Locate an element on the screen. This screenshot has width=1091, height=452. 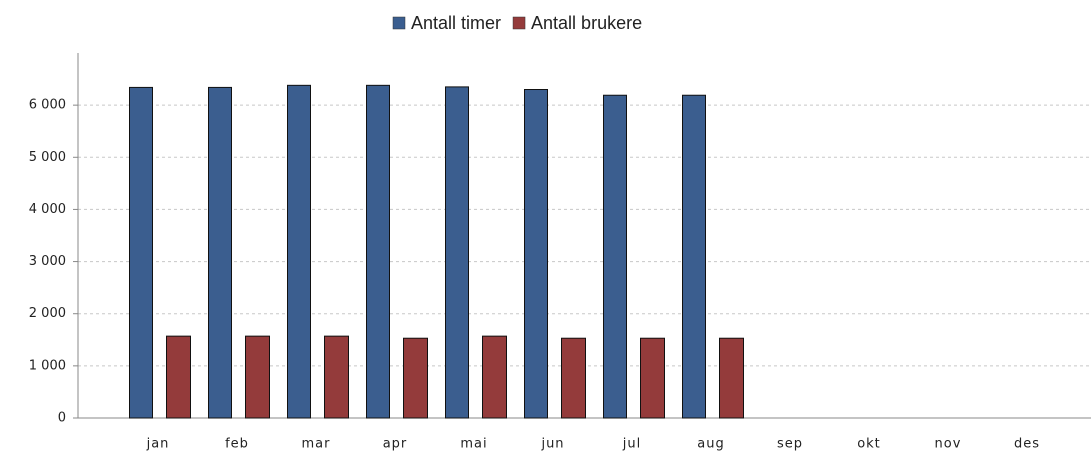
x-tick-label: jan is located at coordinates (158, 444).